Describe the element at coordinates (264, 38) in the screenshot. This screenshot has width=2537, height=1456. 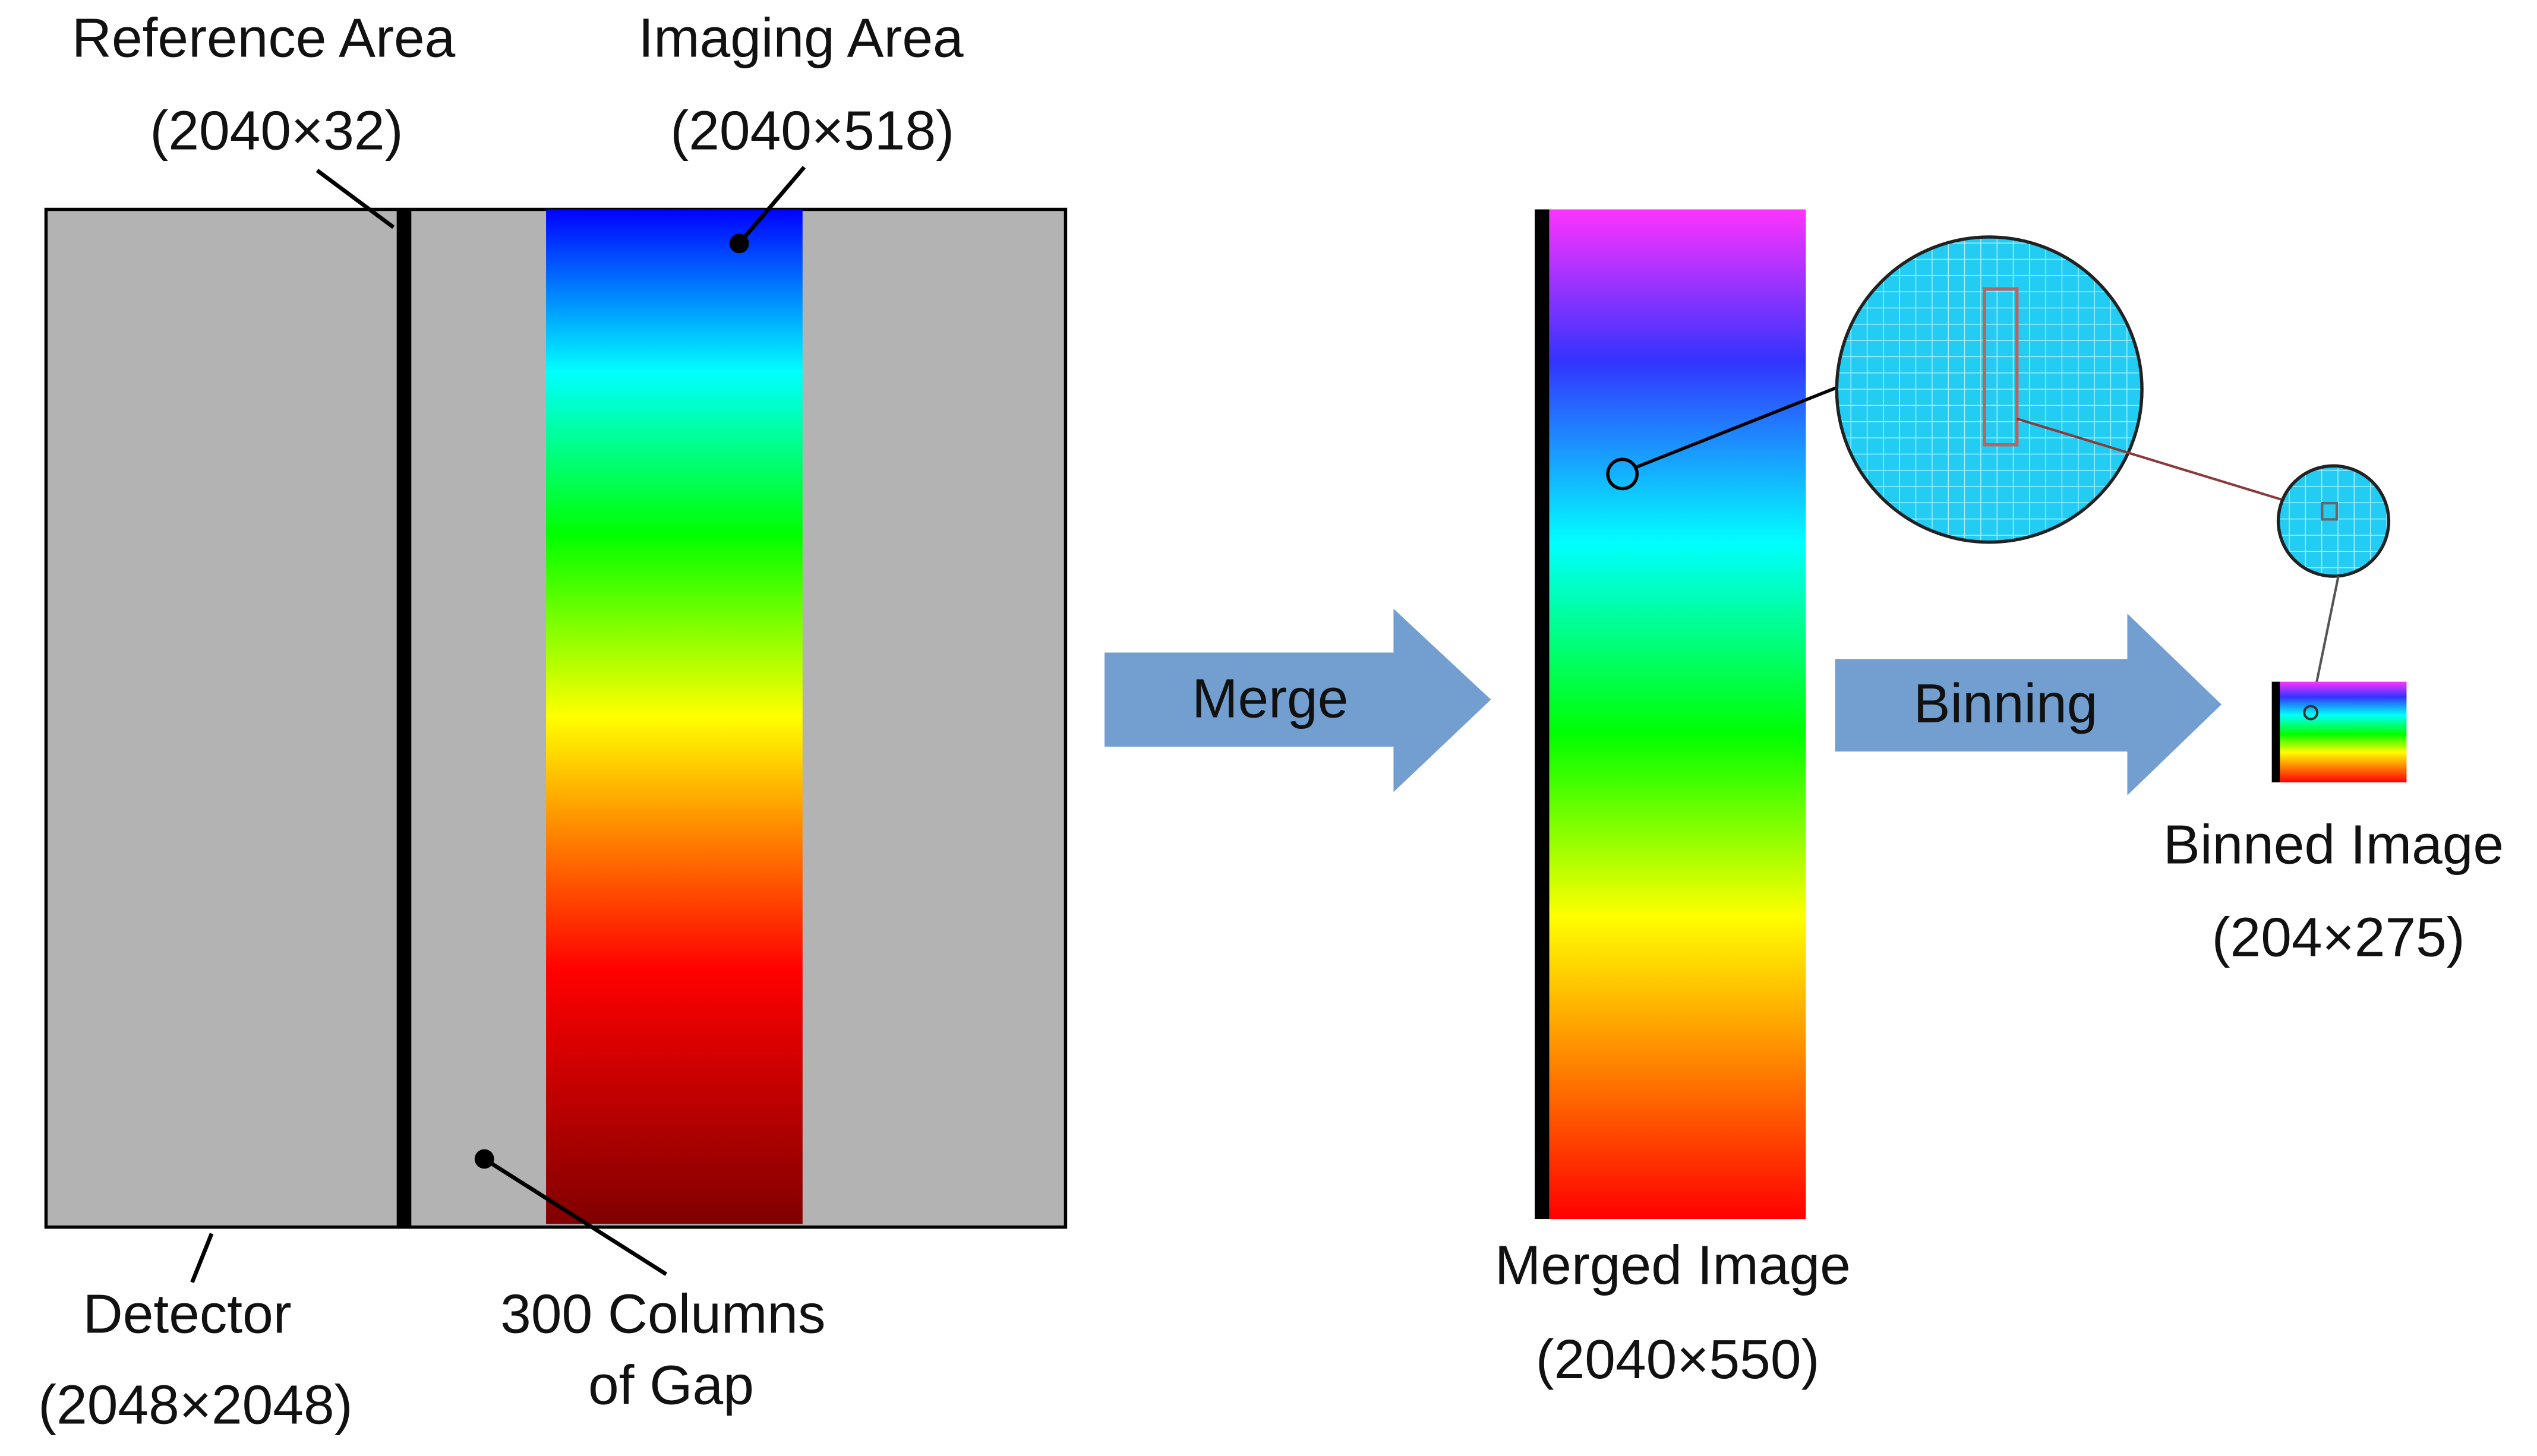
I see `label: Reference Area` at that location.